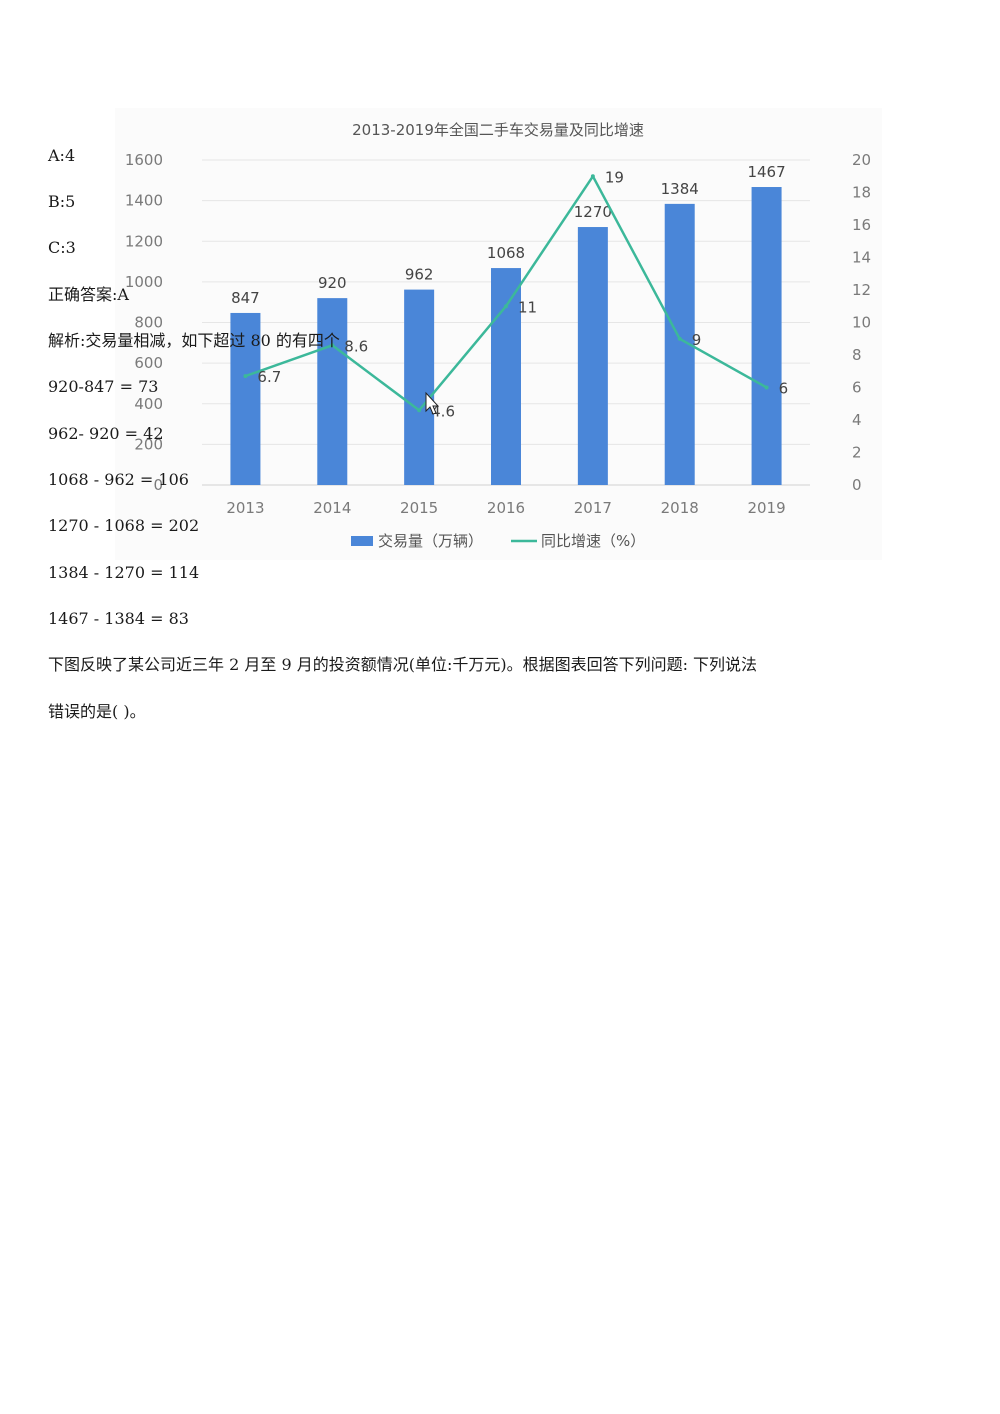 The height and width of the screenshot is (1414, 1000). I want to click on option-c: C:3, so click(62, 247).